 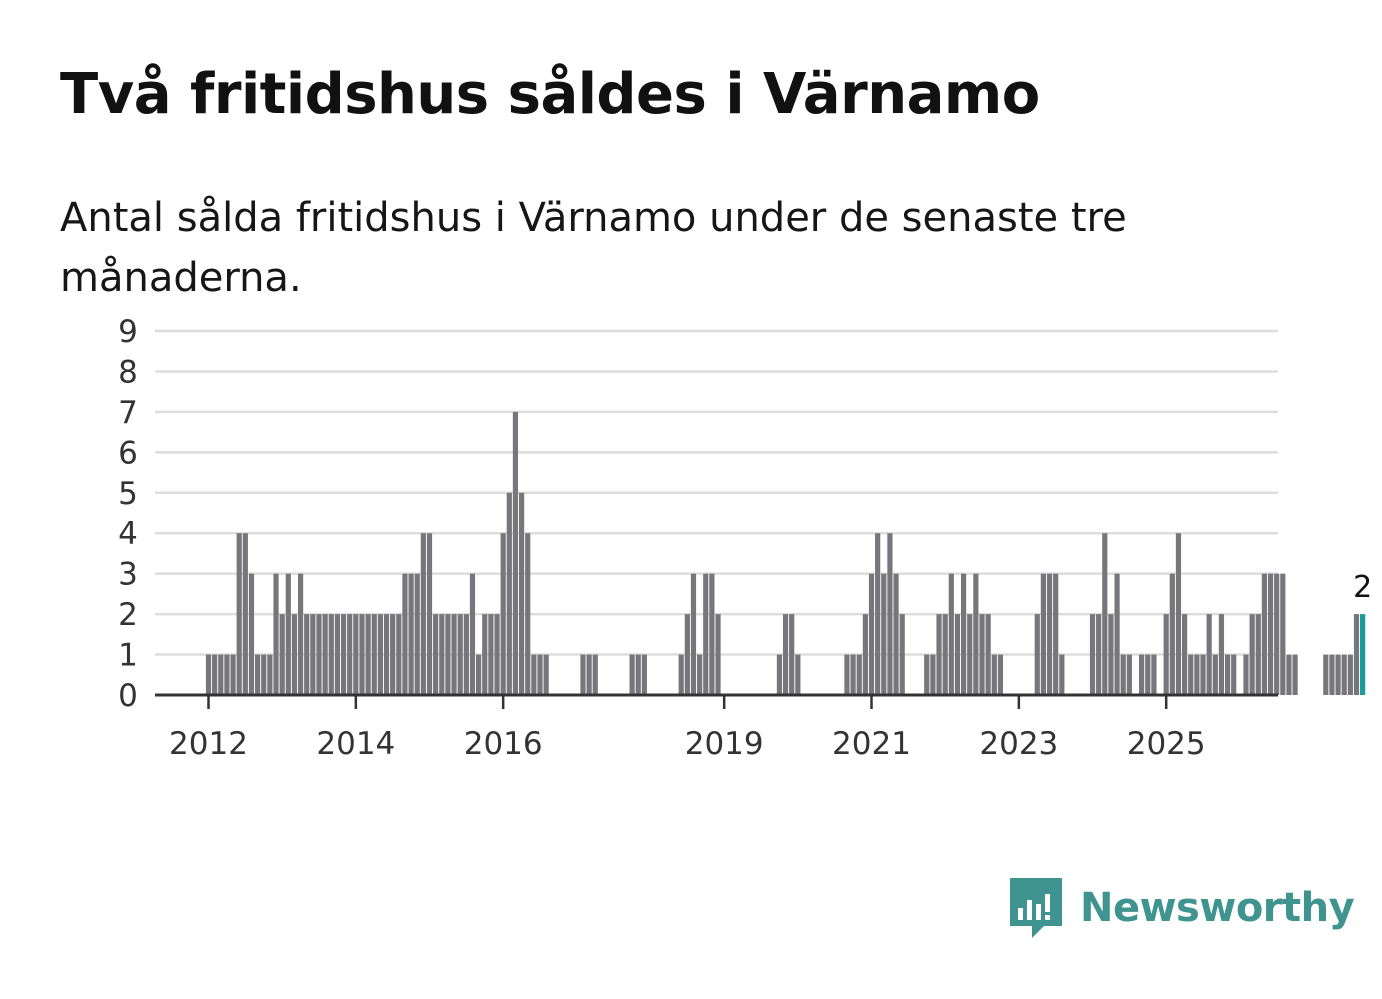 I want to click on y-tick-label: 6, so click(x=128, y=453).